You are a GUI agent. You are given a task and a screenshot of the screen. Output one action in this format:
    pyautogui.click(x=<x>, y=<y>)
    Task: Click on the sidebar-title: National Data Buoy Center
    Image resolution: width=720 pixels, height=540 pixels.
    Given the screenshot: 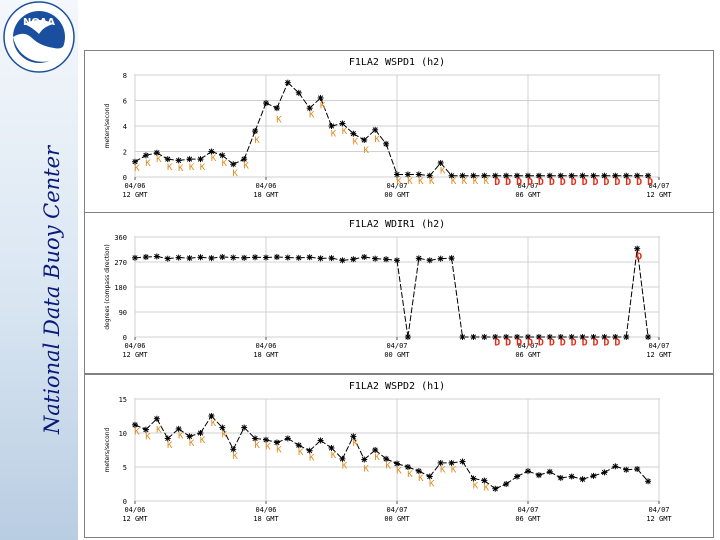 What is the action you would take?
    pyautogui.click(x=52, y=290)
    